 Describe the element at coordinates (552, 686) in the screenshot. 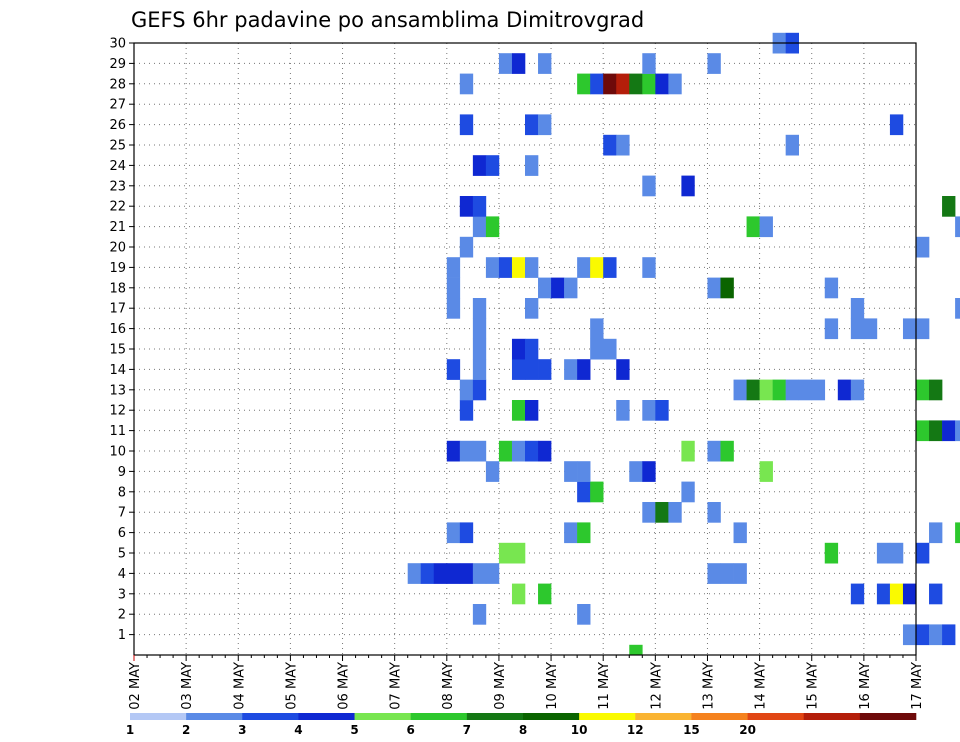

I see `x-tick-label: 10 MAY` at that location.